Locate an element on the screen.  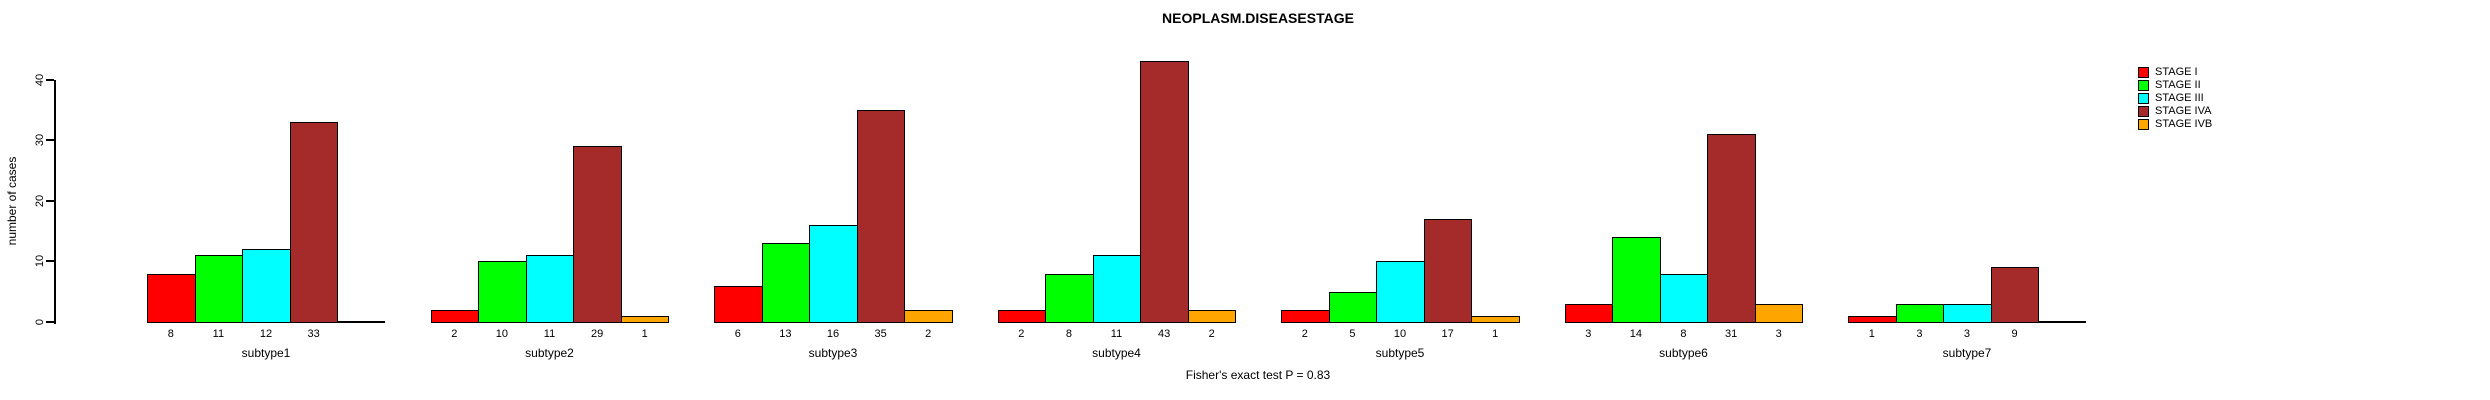
bar-subtype6-stage-iva is located at coordinates (1731, 228).